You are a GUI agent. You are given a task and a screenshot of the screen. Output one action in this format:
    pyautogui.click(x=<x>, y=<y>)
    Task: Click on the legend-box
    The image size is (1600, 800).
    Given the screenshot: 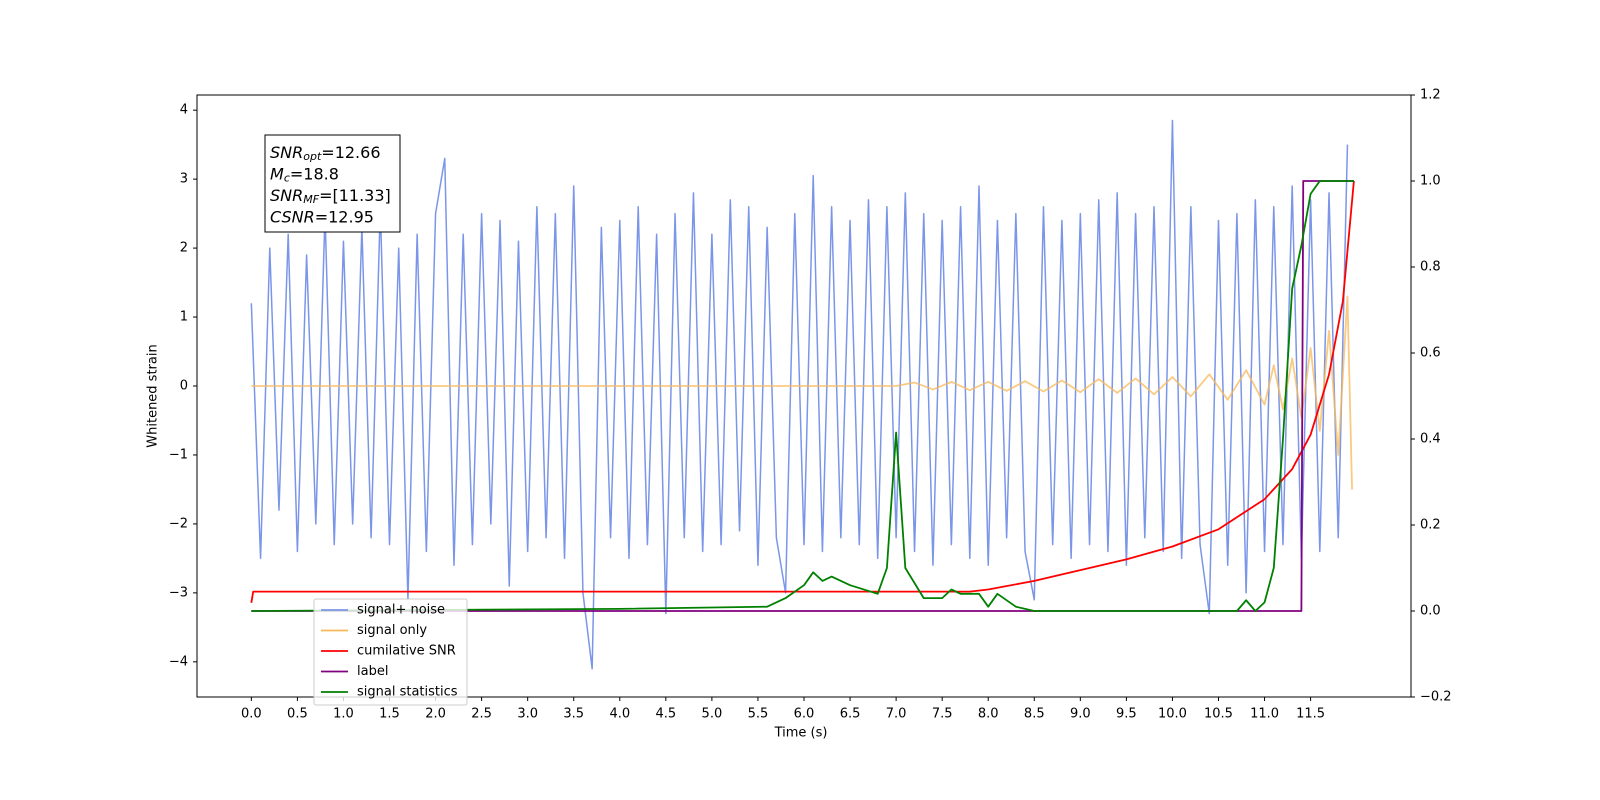 What is the action you would take?
    pyautogui.click(x=390, y=652)
    